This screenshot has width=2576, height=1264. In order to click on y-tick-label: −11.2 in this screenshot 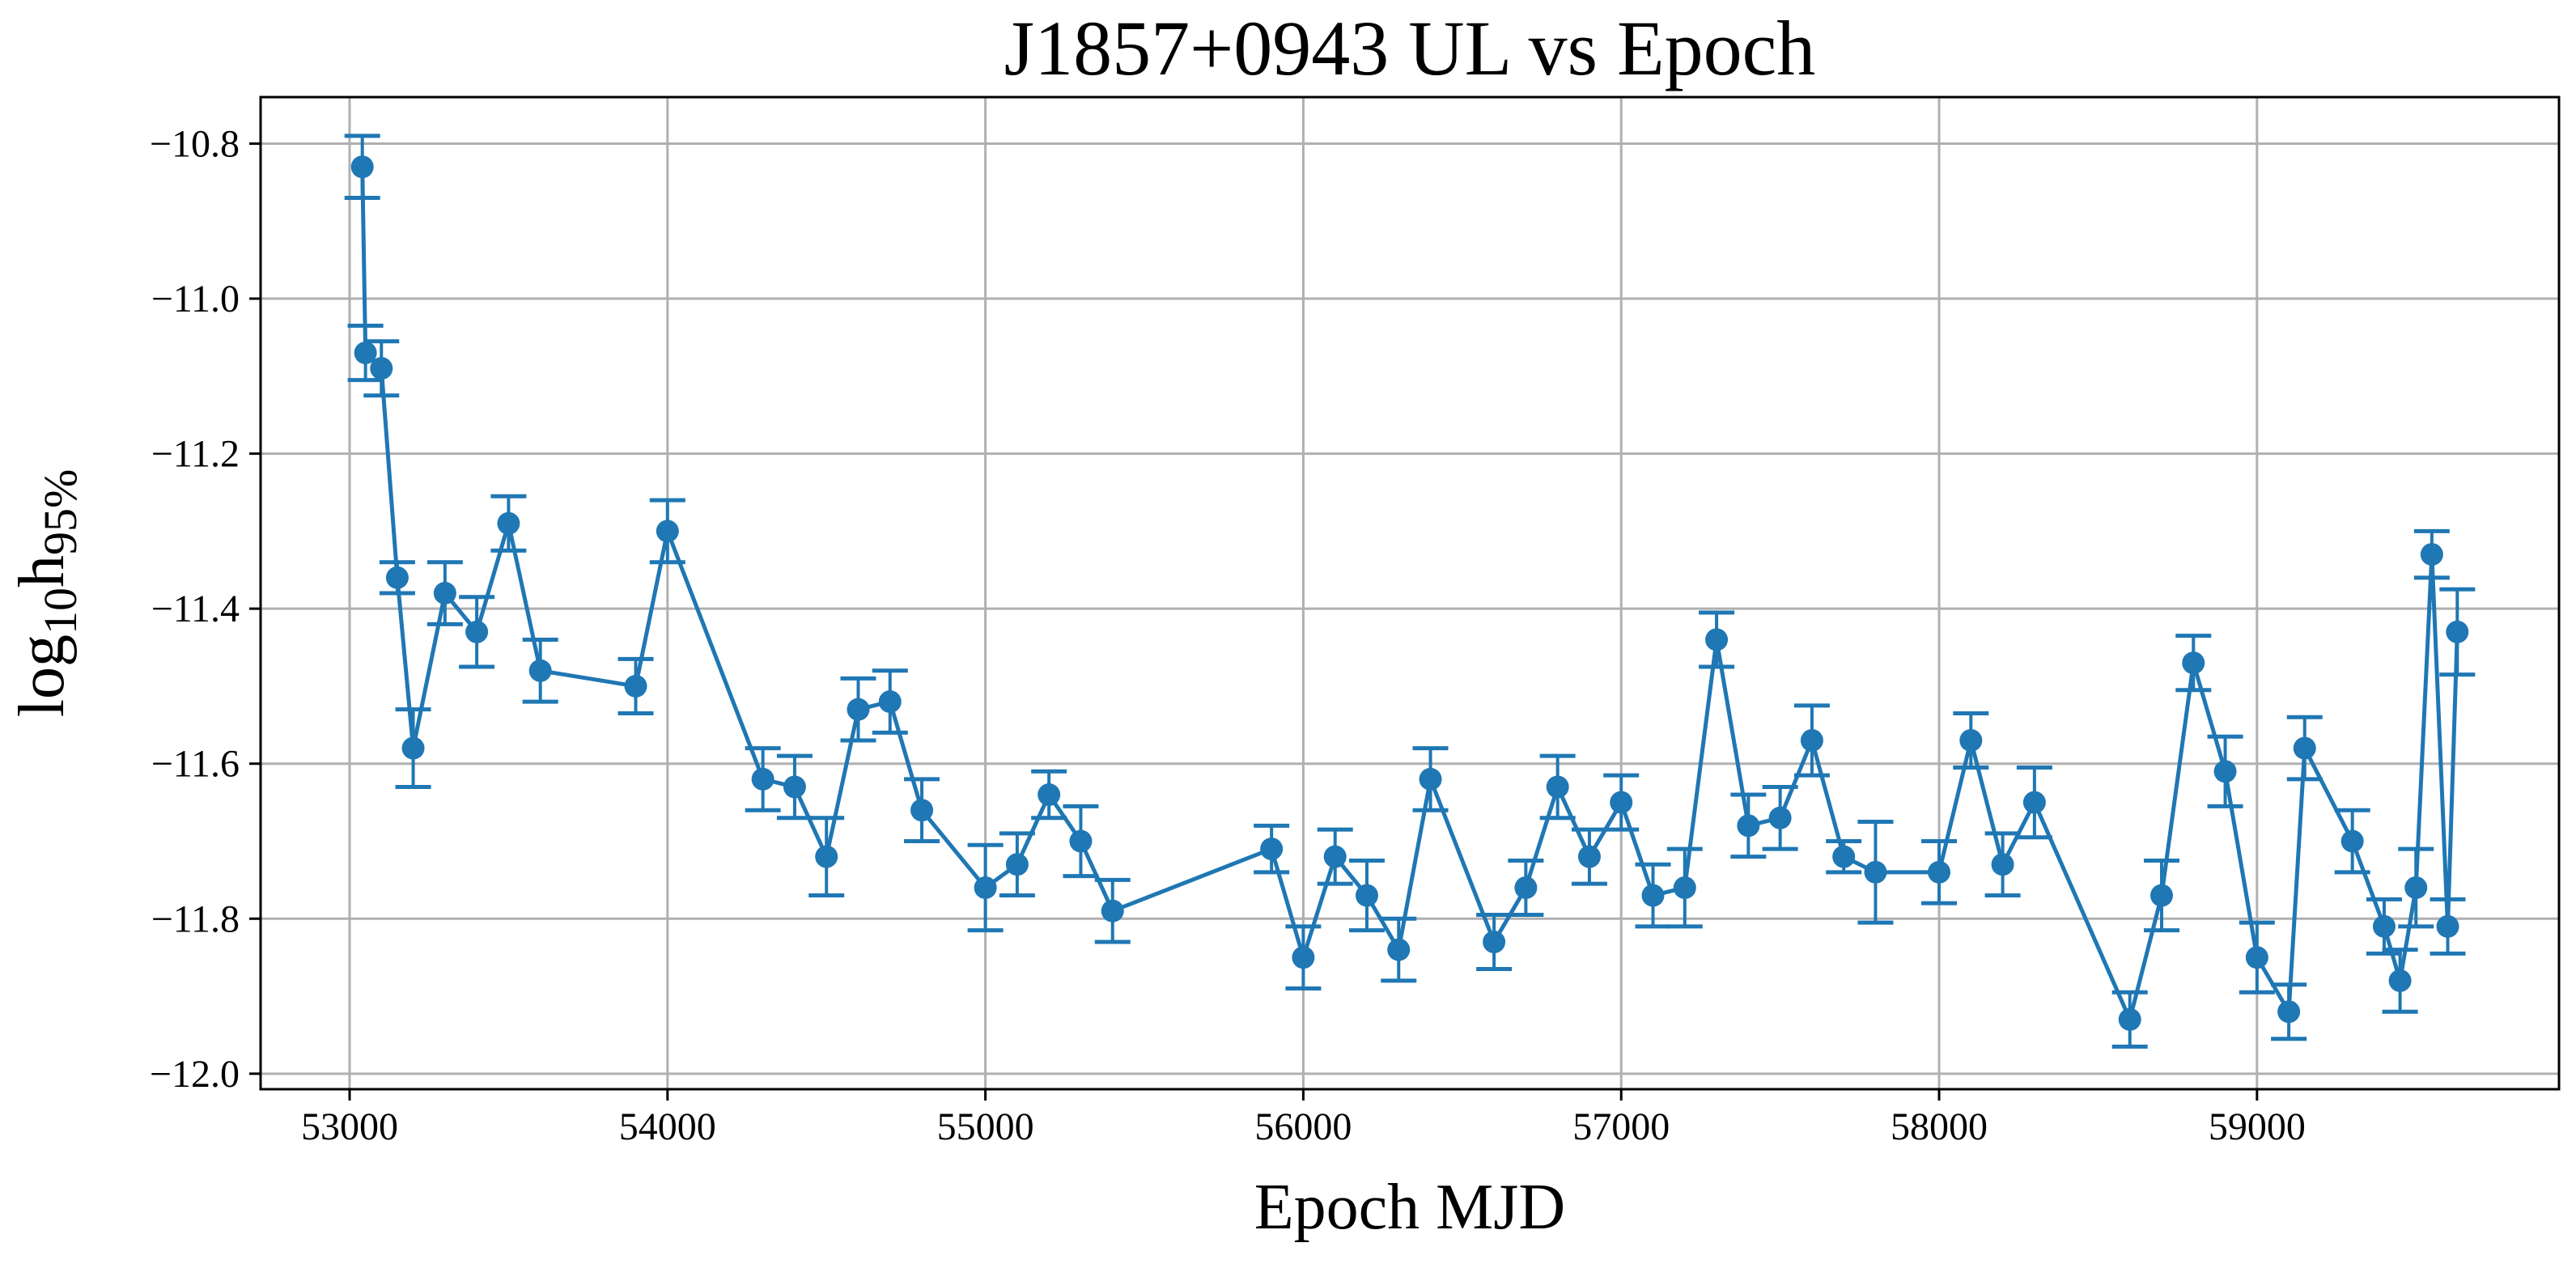, I will do `click(195, 454)`.